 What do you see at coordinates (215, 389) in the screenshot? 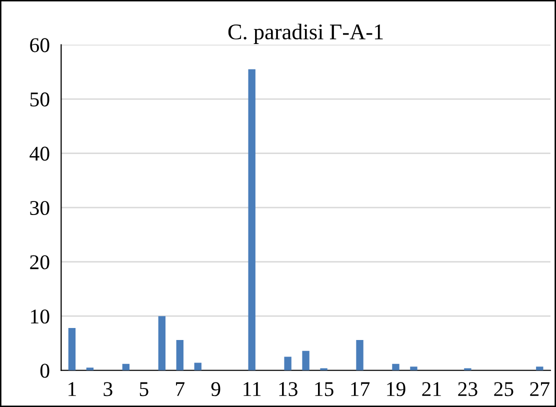
I see `x-tick-label: 9` at bounding box center [215, 389].